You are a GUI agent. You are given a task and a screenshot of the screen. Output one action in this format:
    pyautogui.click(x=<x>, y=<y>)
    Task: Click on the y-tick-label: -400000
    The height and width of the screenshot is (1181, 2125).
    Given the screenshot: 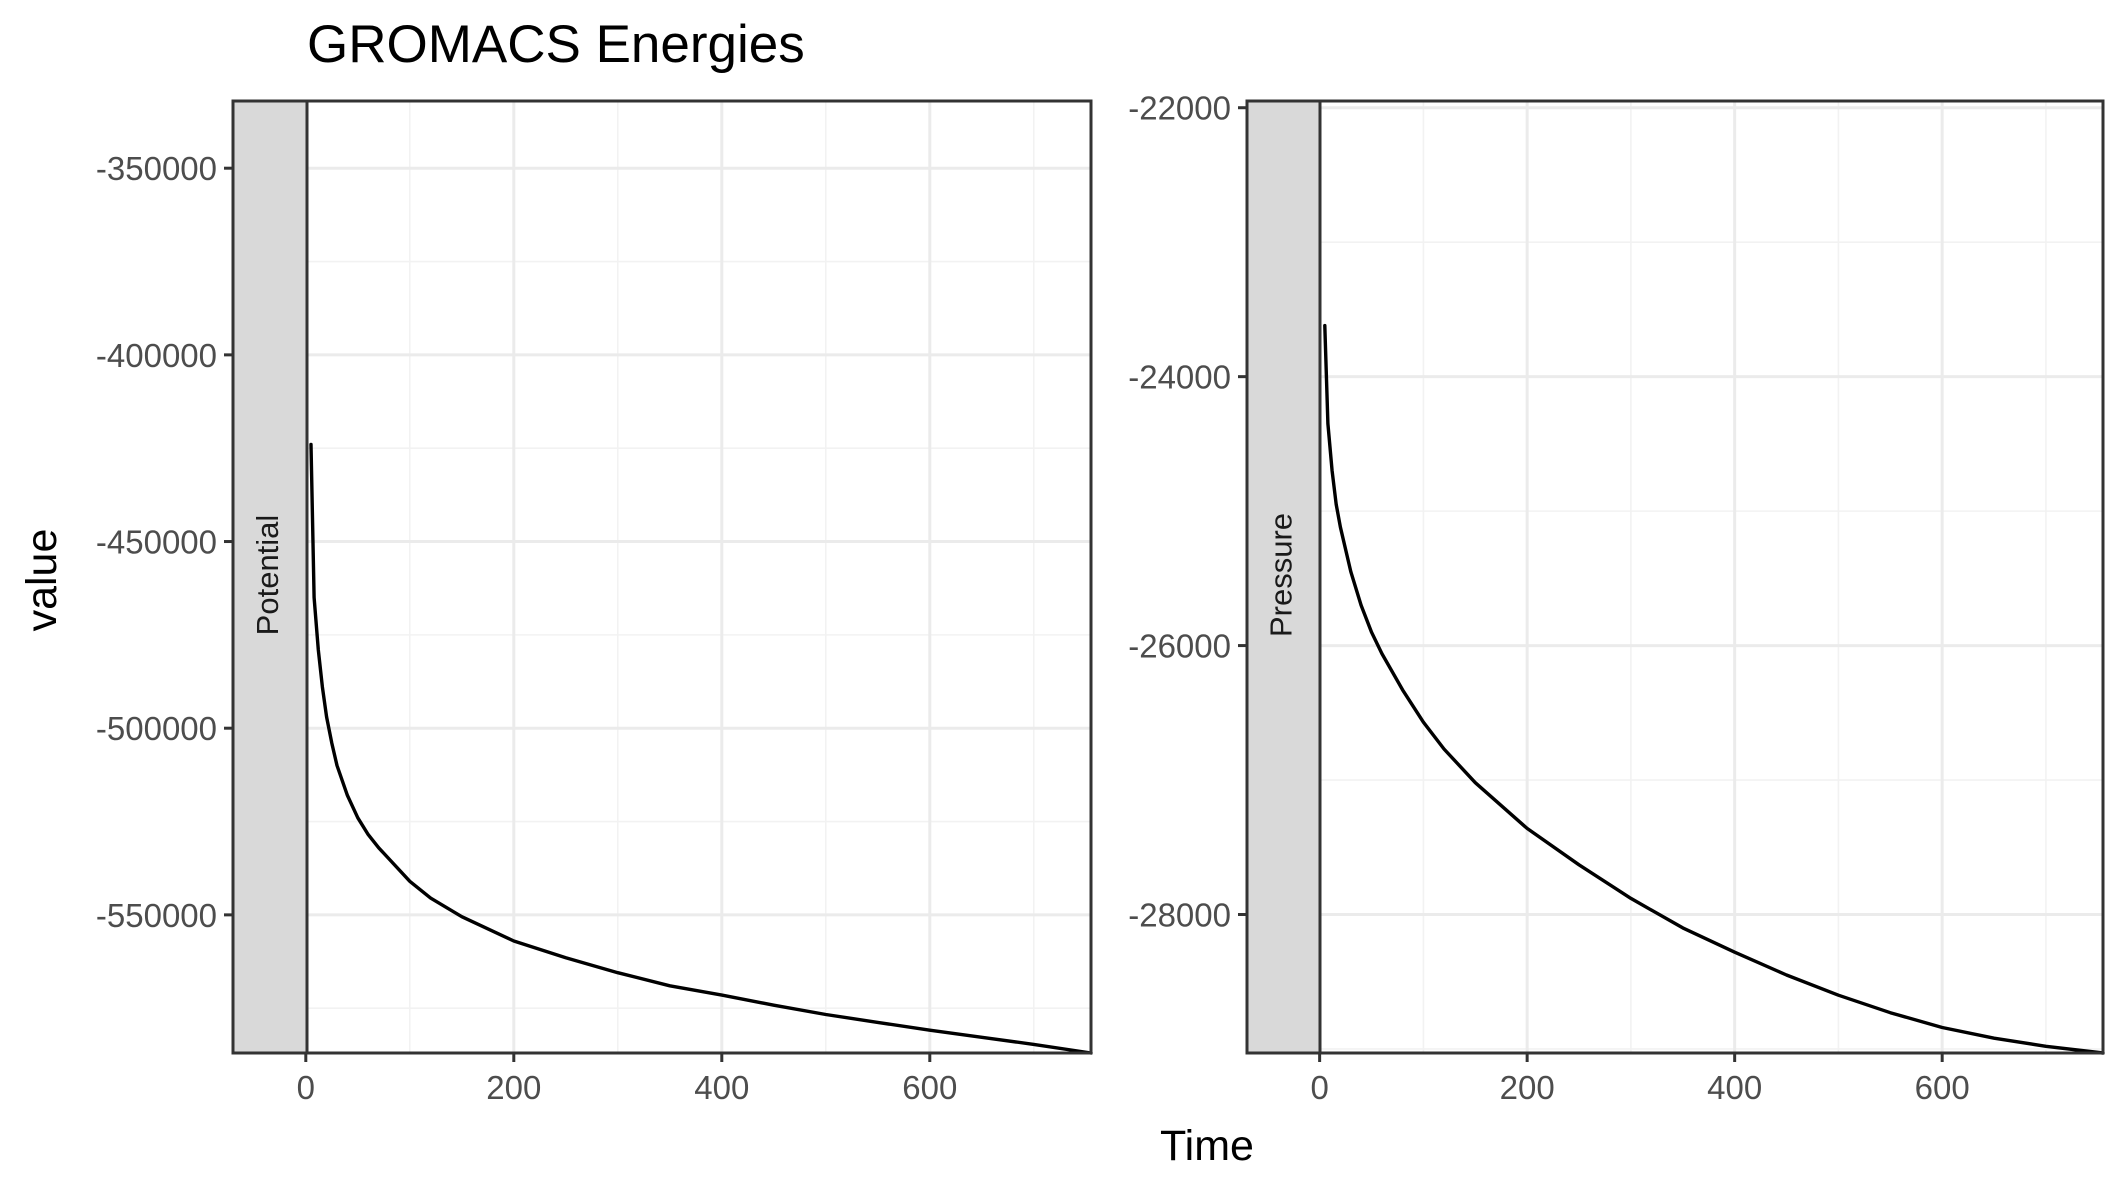 What is the action you would take?
    pyautogui.click(x=156, y=355)
    